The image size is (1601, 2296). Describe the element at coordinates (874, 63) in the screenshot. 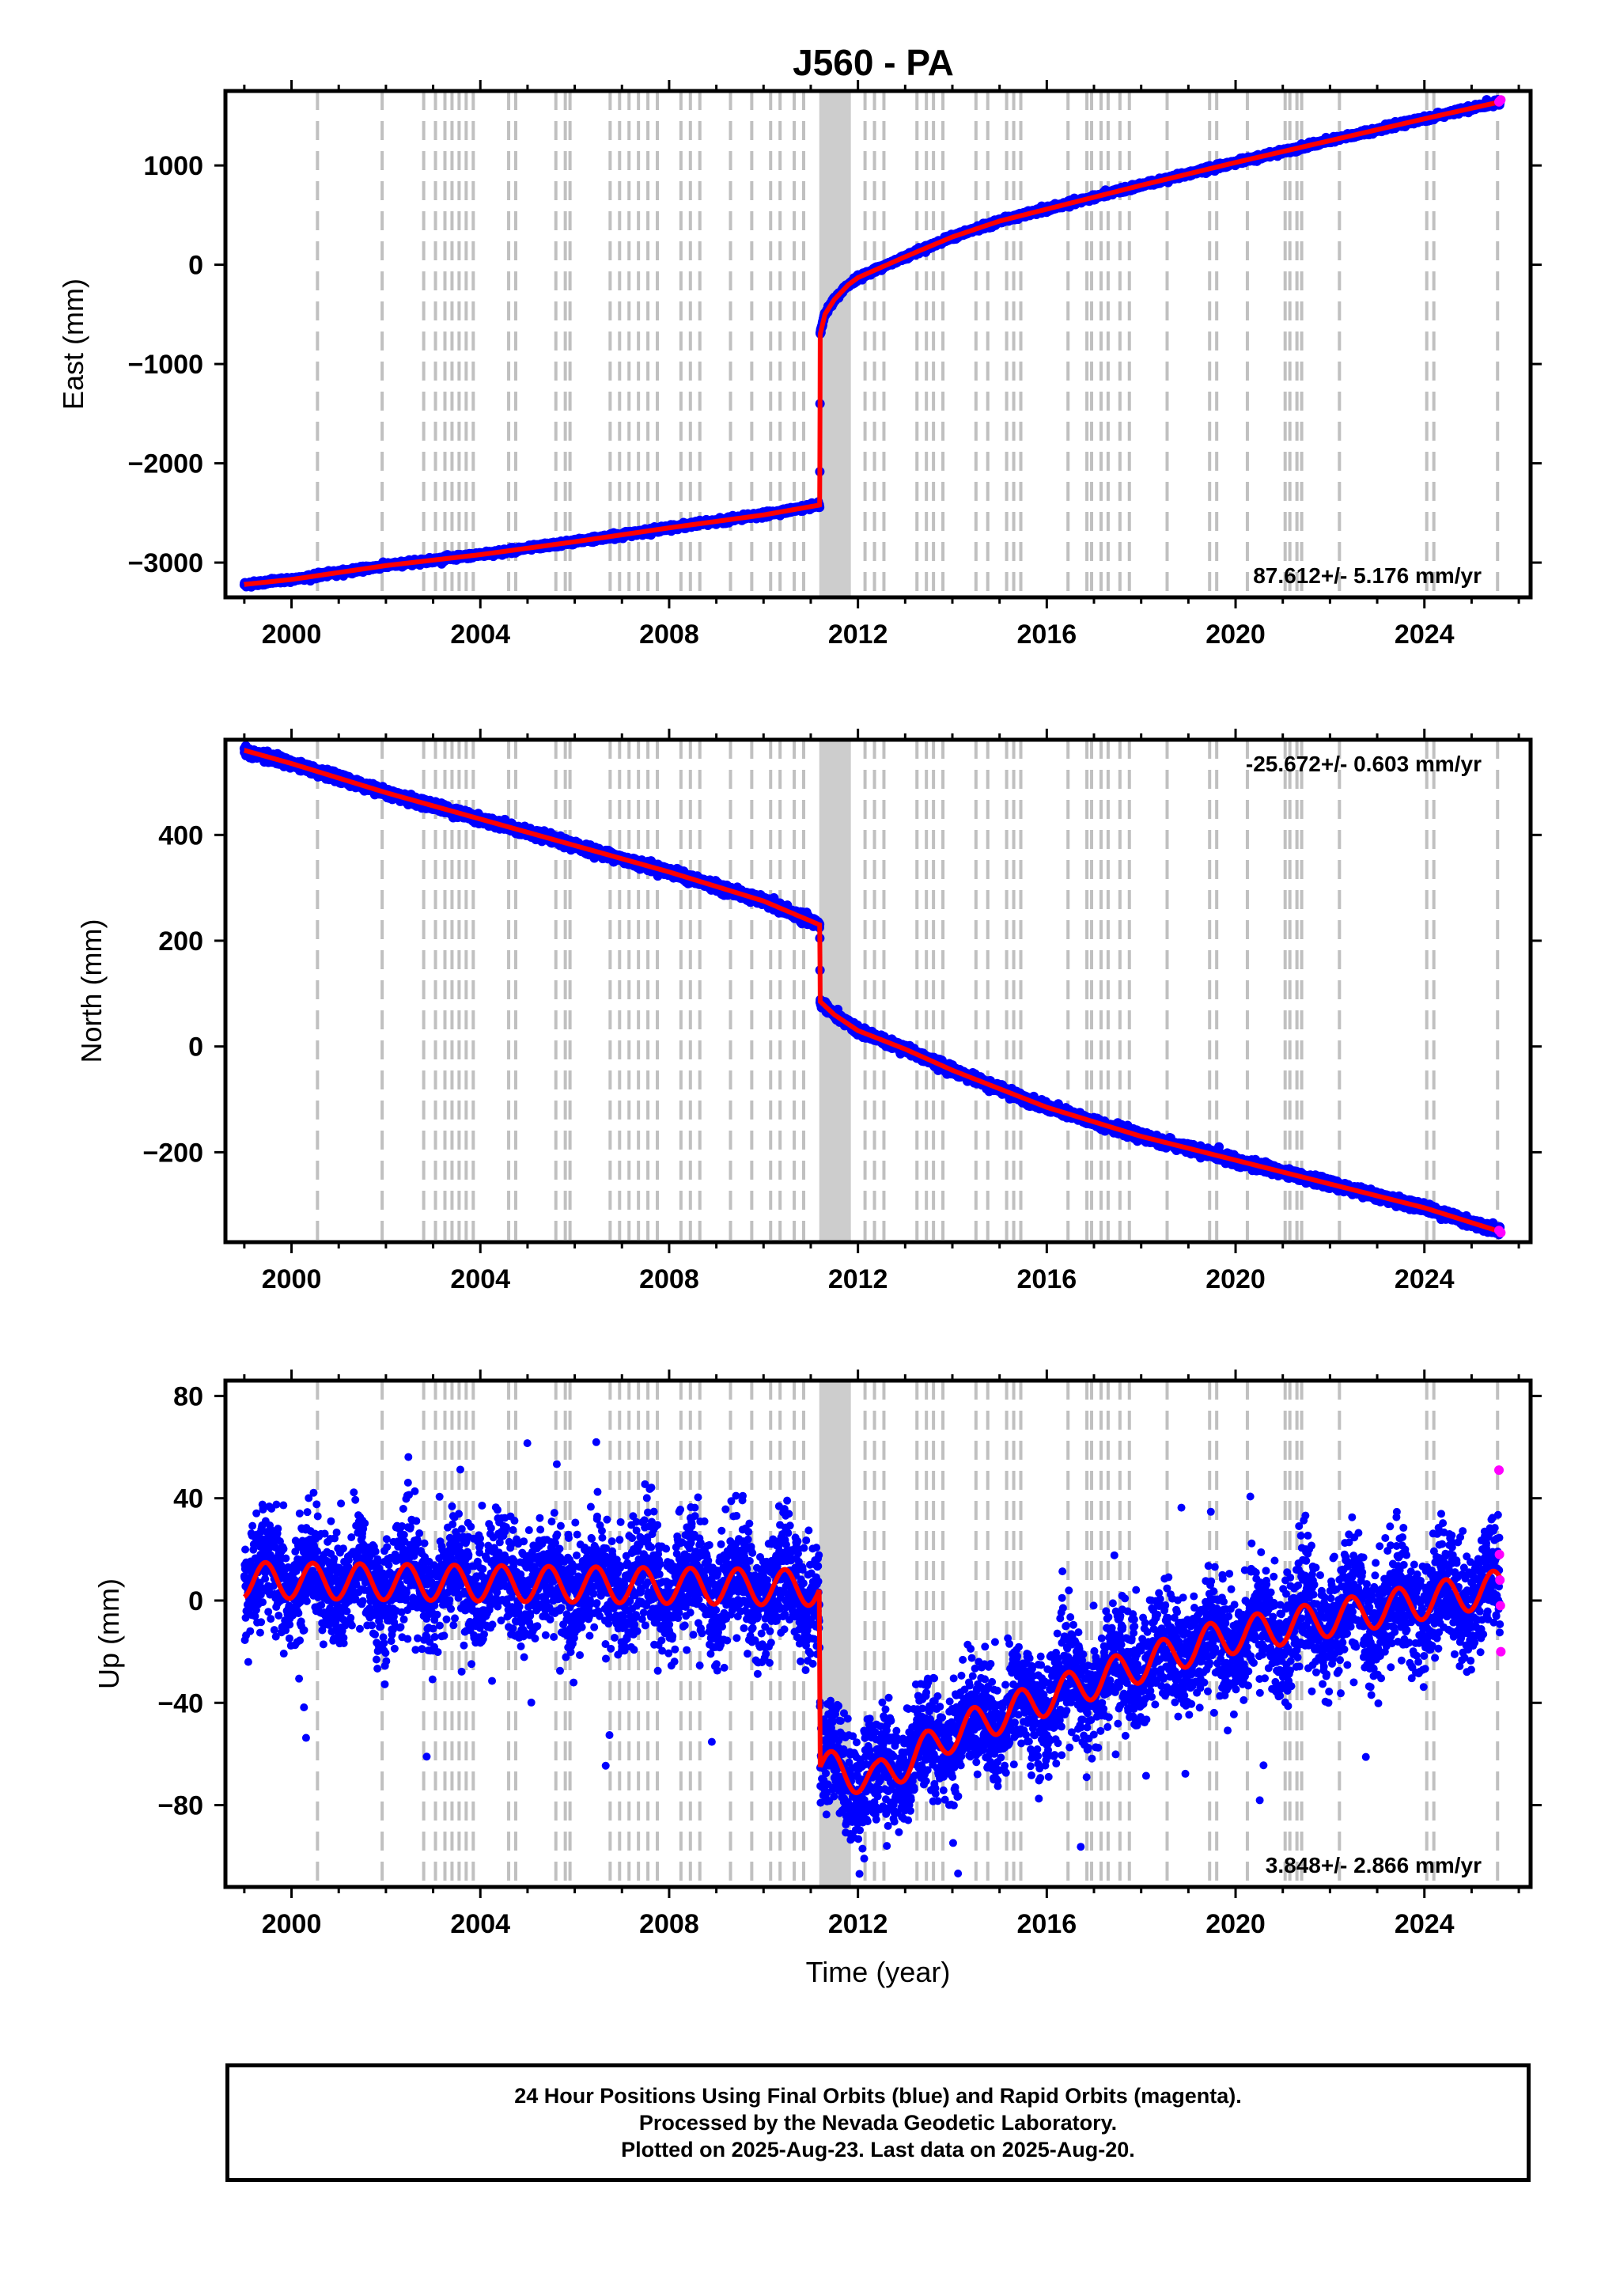

I see `chart-title: J560 - PA` at that location.